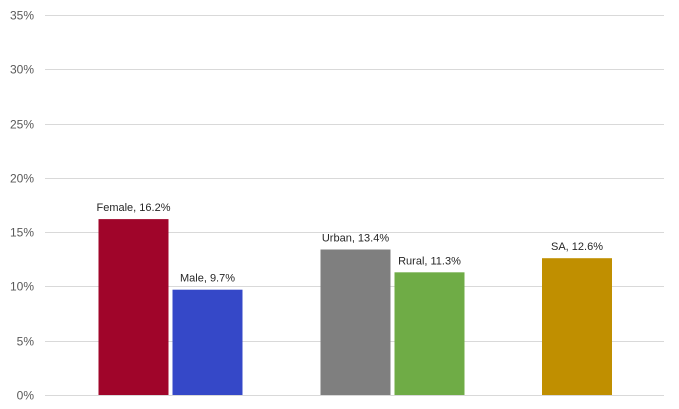  I want to click on data-label-male: Male, 9.7%, so click(207, 279).